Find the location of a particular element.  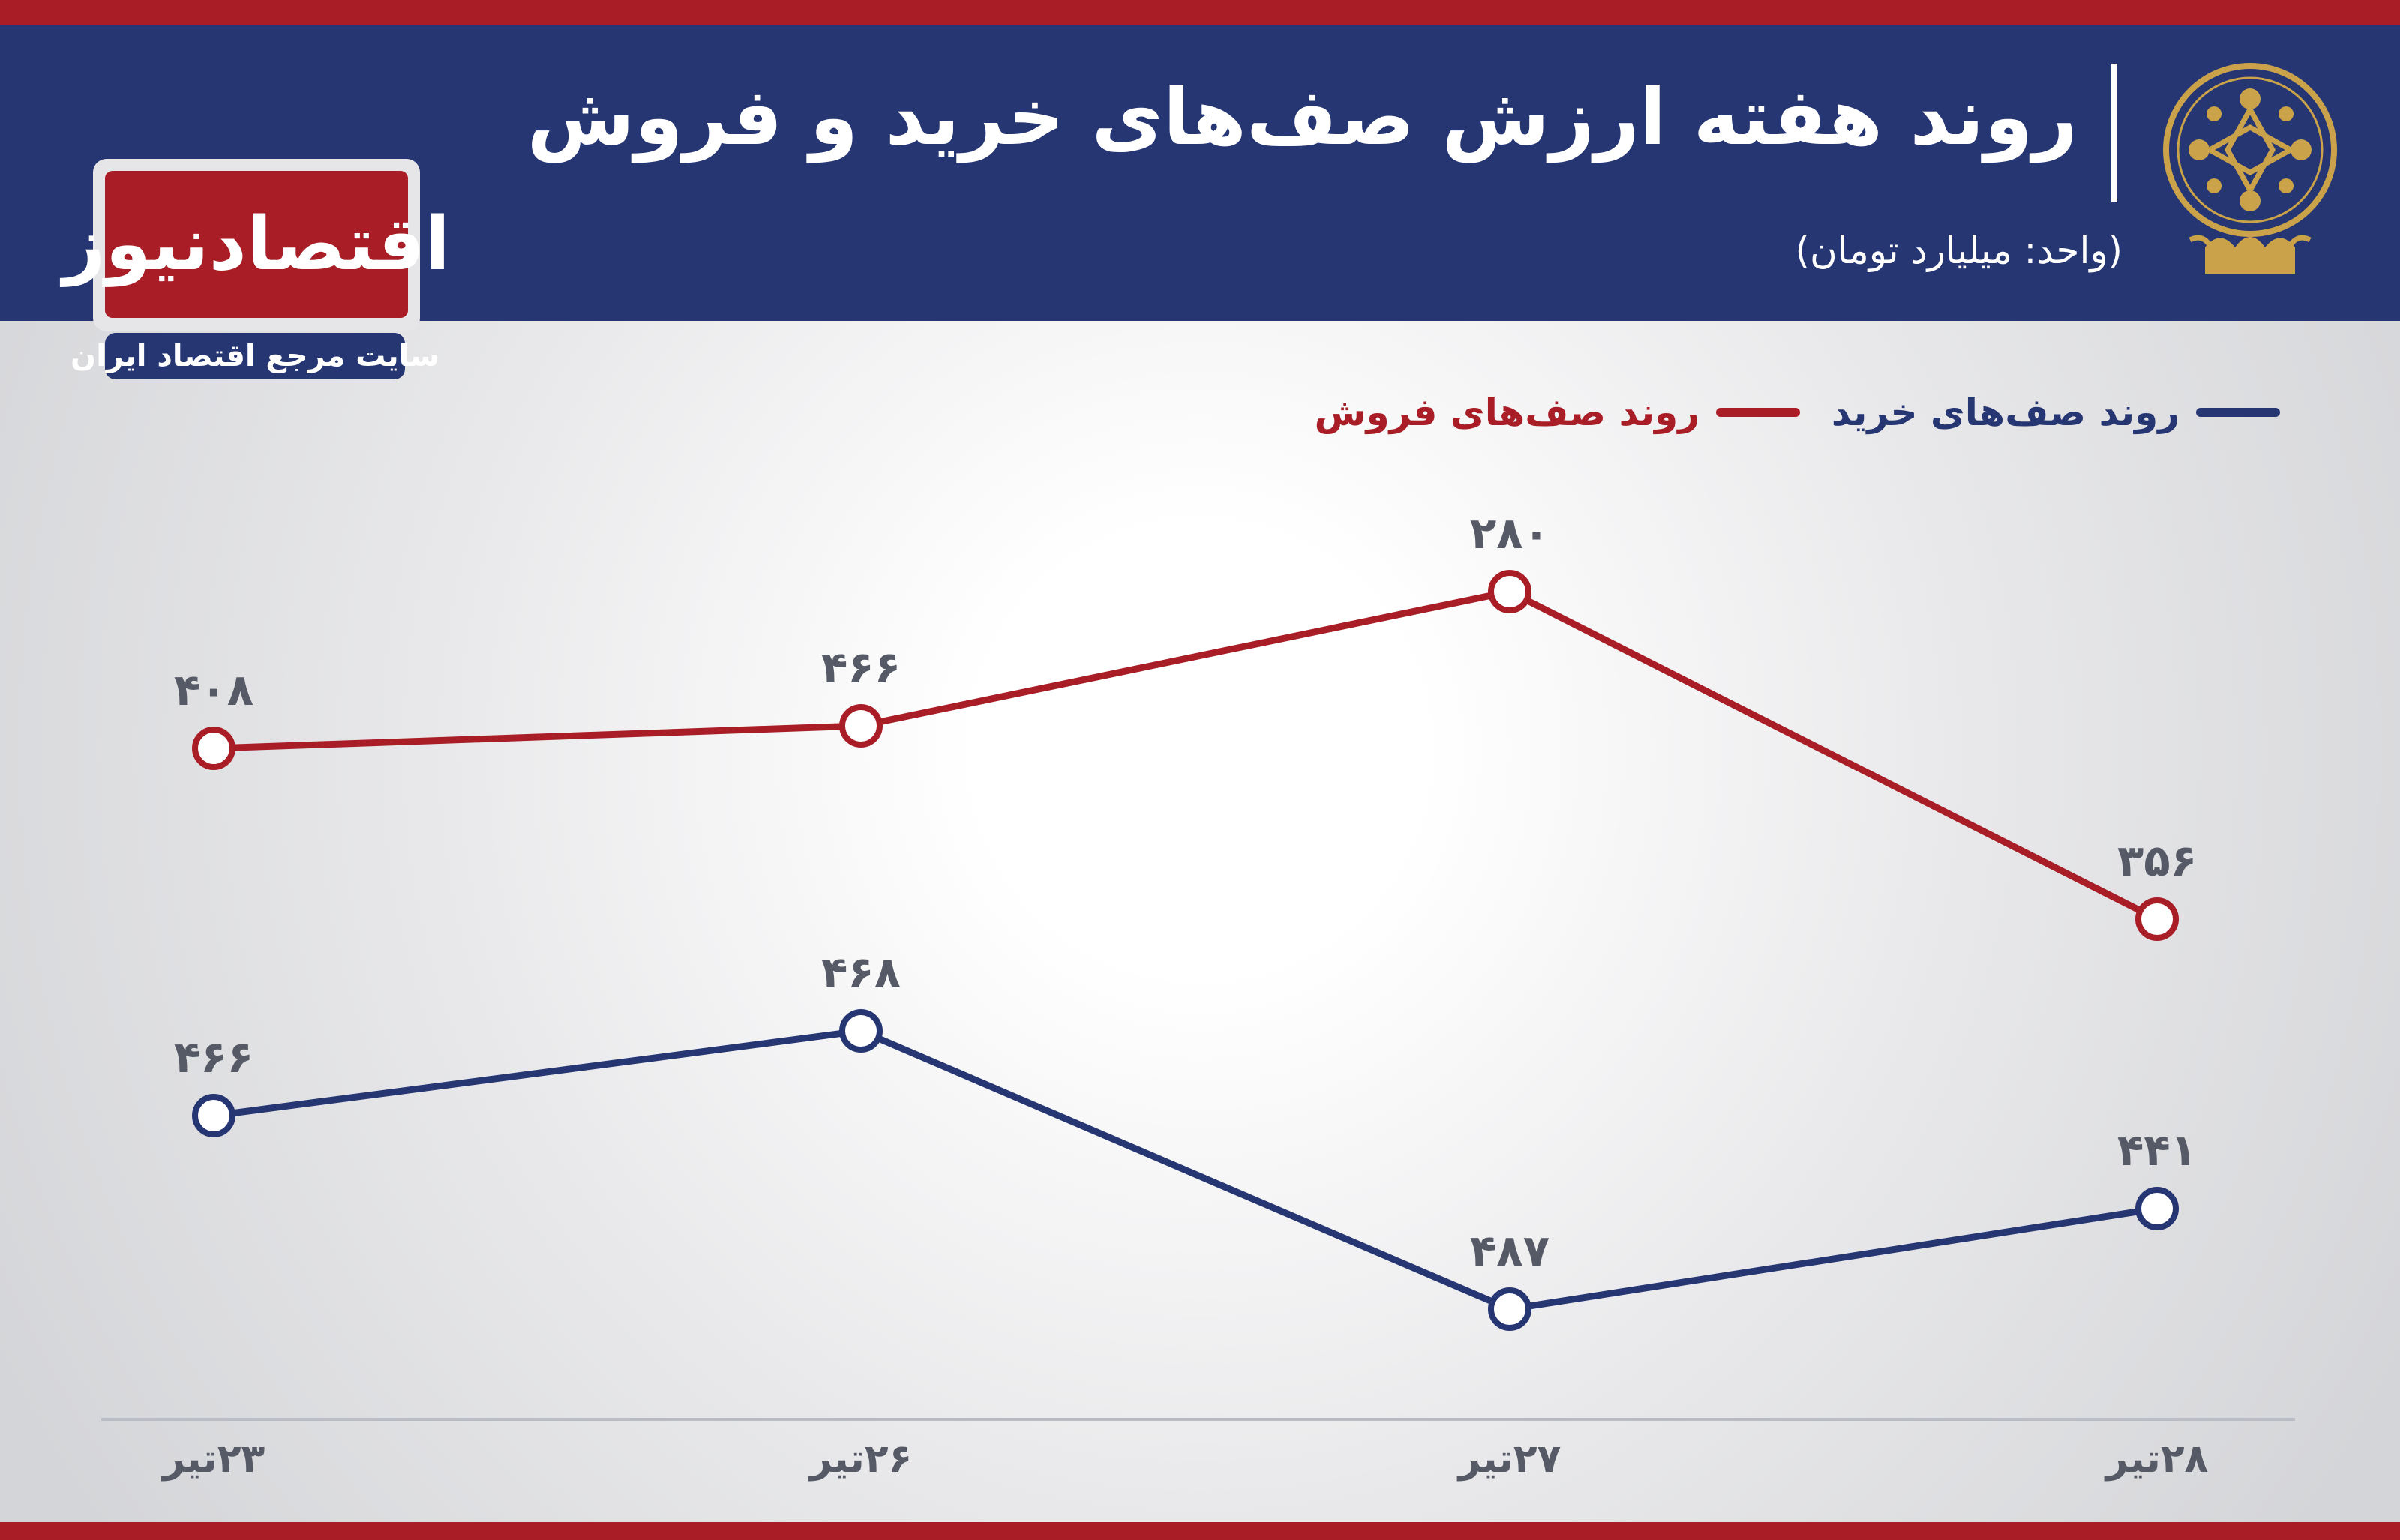

chart-title: روند هفته ارزش صف‌های خرید و فروش is located at coordinates (1302, 117).